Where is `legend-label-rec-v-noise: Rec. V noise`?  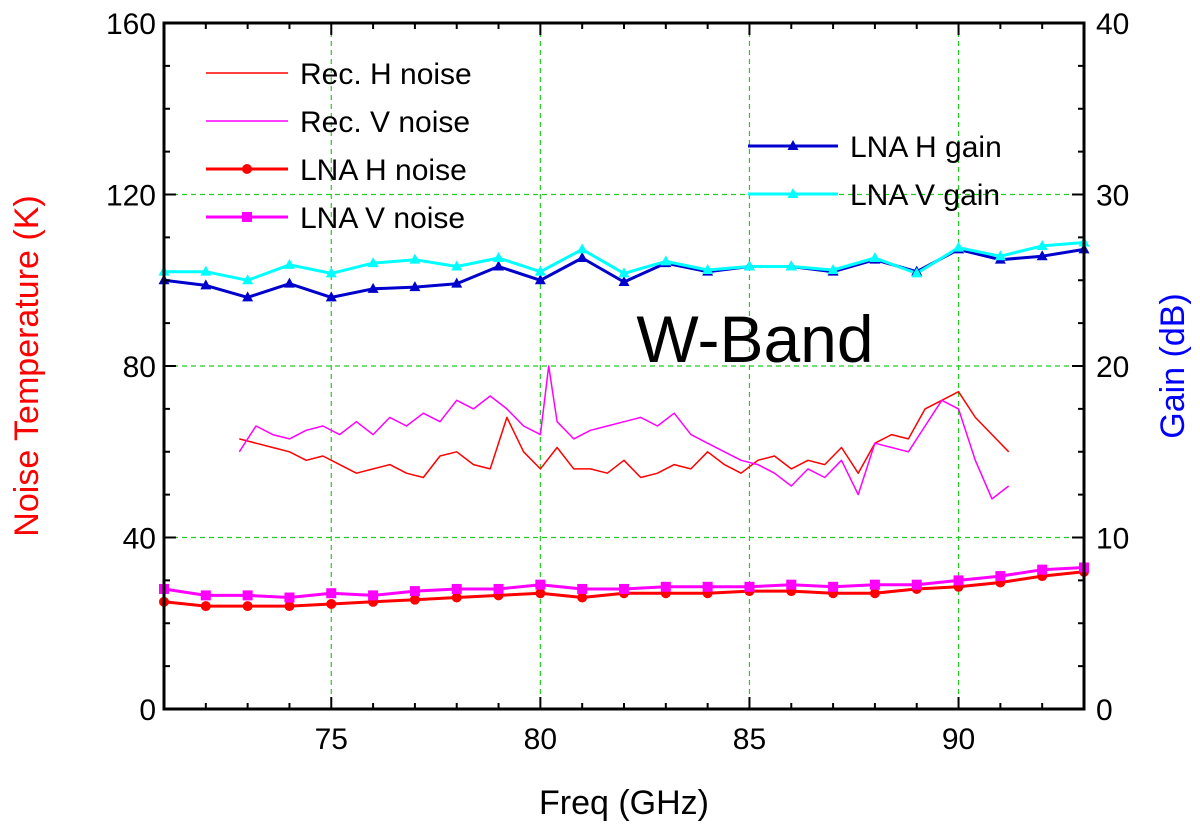 legend-label-rec-v-noise: Rec. V noise is located at coordinates (385, 122).